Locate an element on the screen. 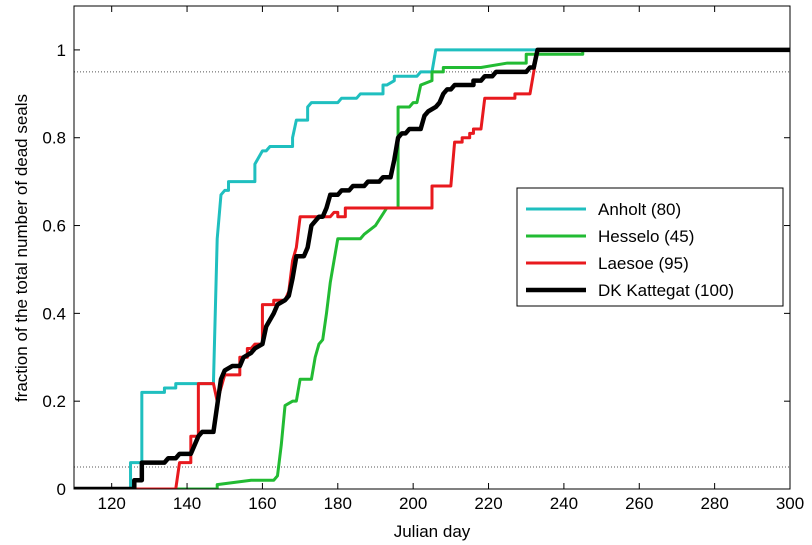 The height and width of the screenshot is (545, 812). x-tick-label: 260 is located at coordinates (639, 503).